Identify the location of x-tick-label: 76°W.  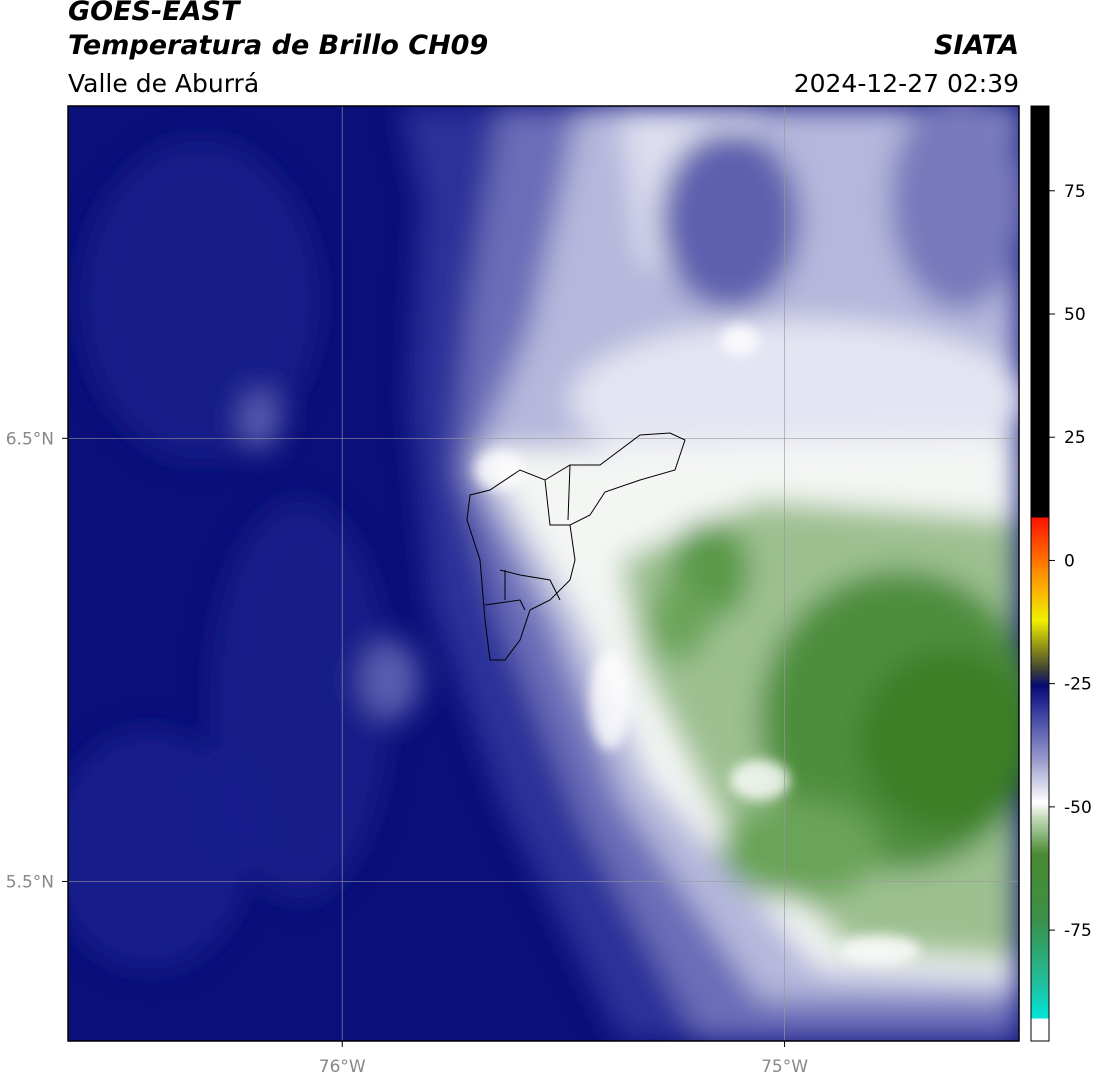
(342, 1067).